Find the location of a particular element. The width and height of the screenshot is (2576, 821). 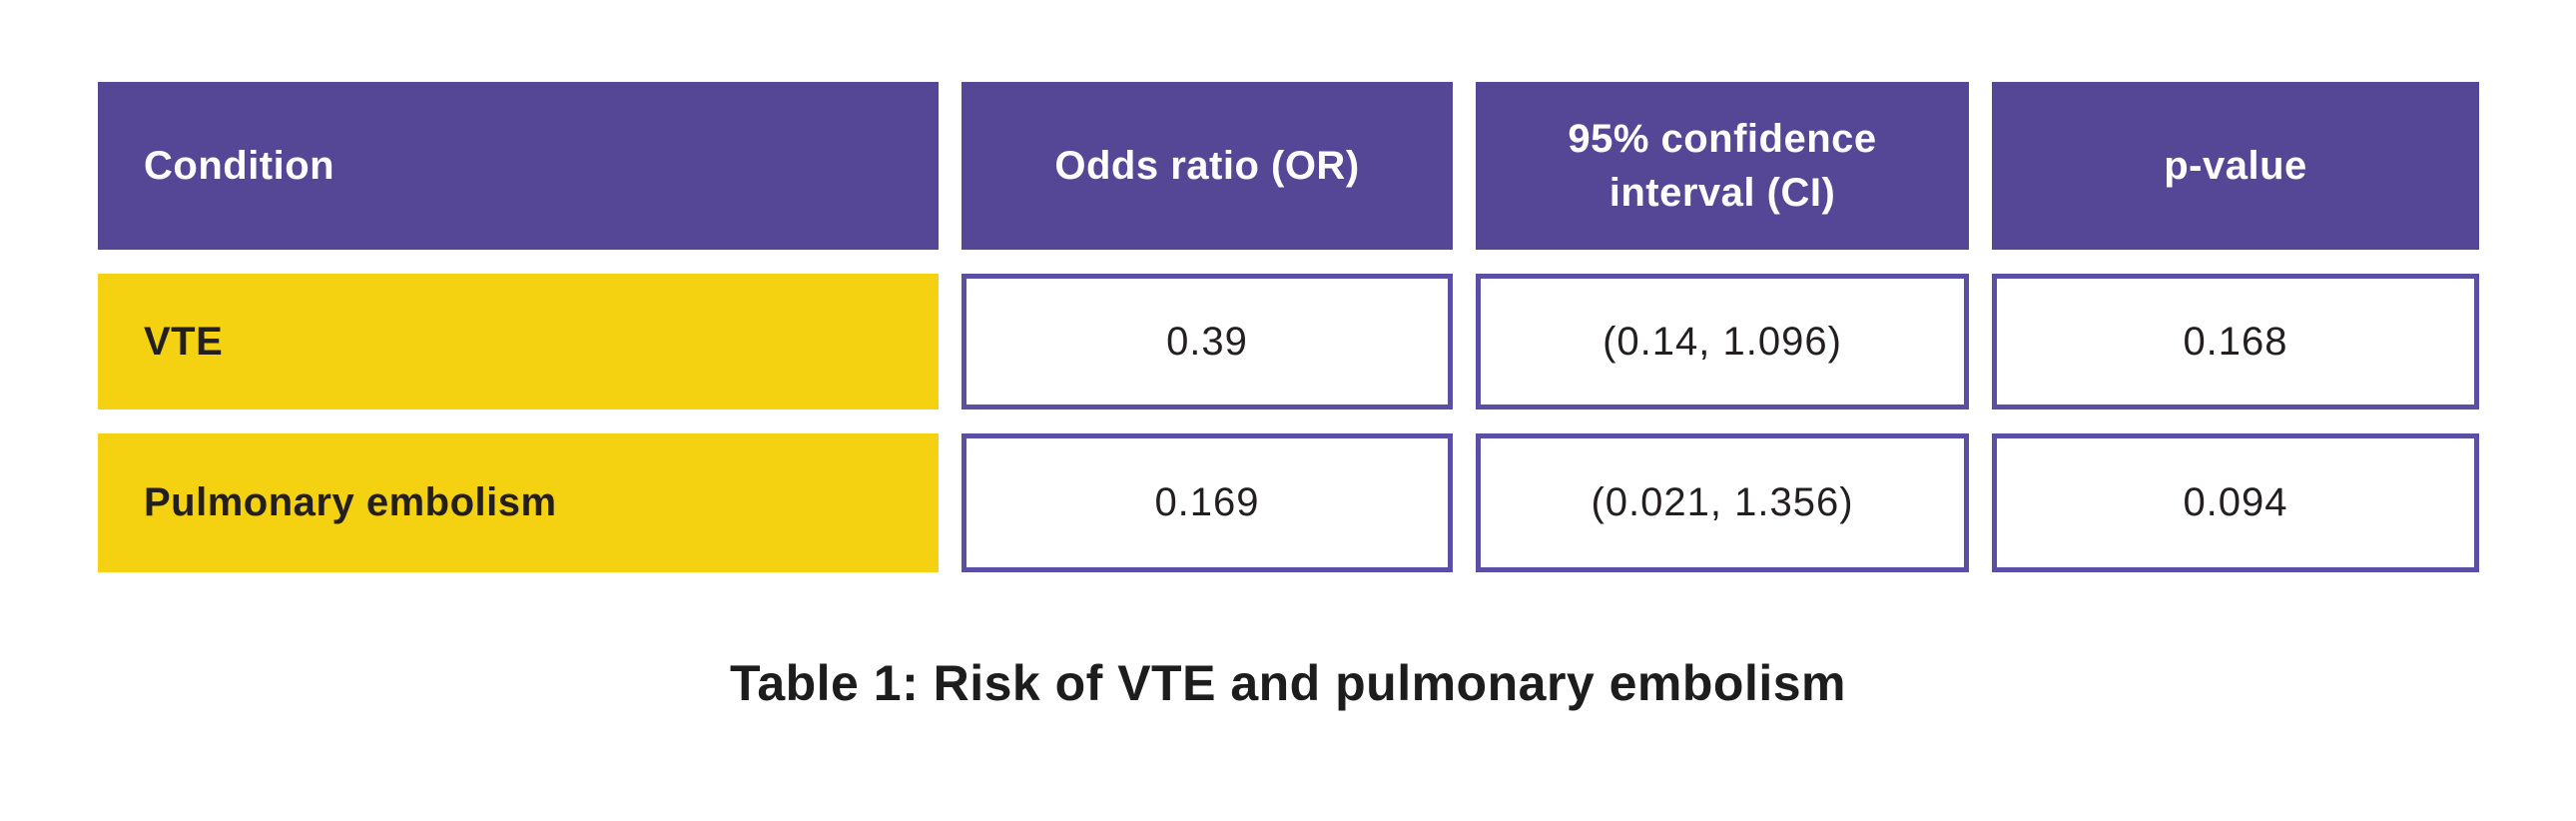

row-label-pulmonary-embolism: Pulmonary embolism is located at coordinates (518, 502).